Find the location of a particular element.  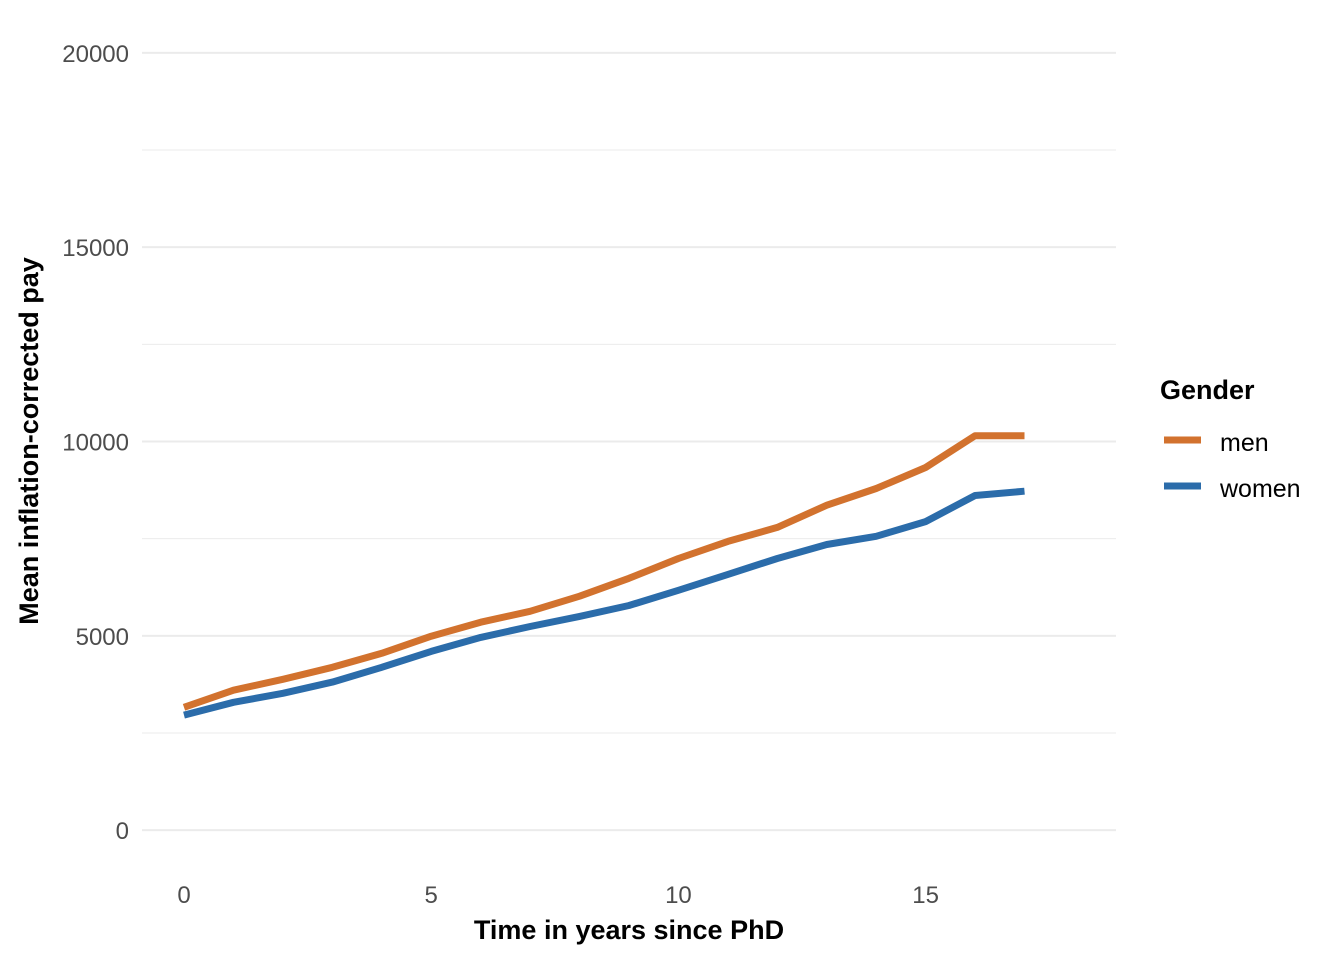

legend-title: Gender is located at coordinates (1207, 390).